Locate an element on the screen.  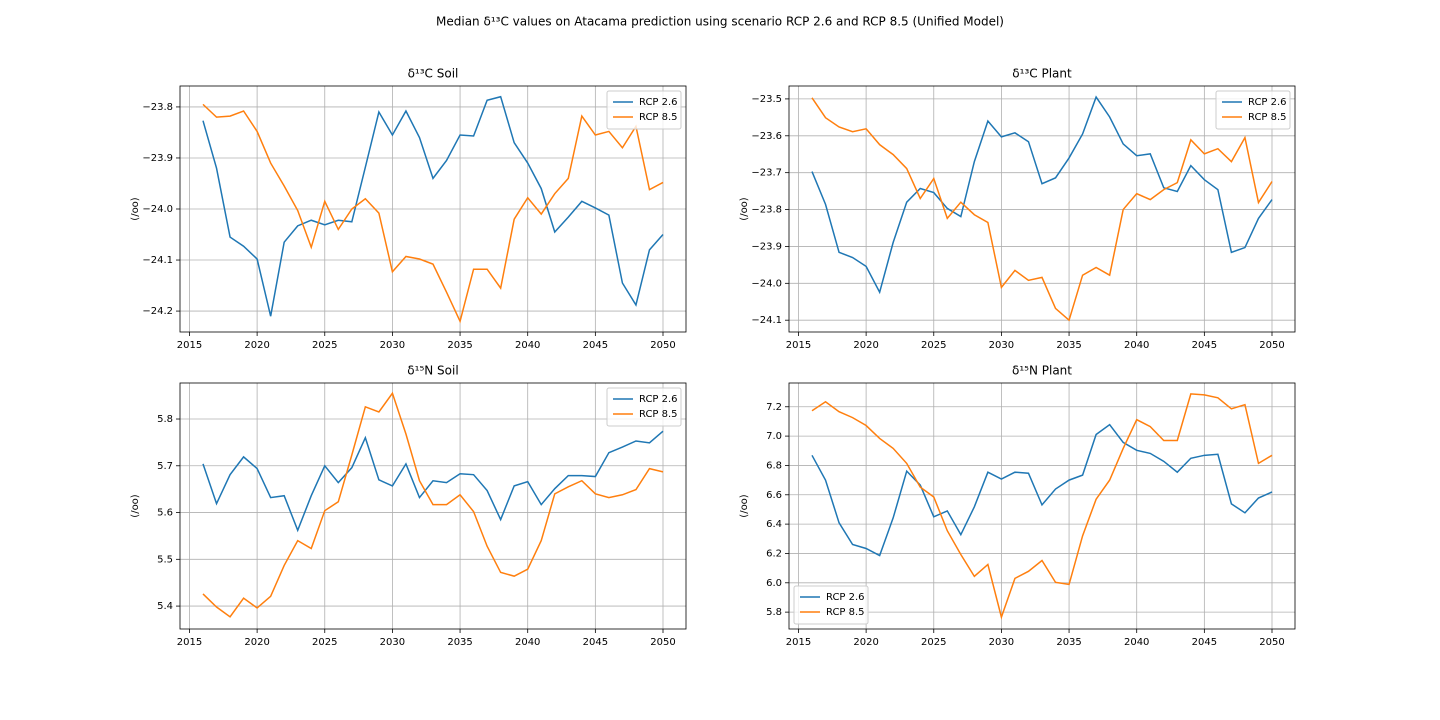
y-tick-label: −24.2 is located at coordinates (157, 311).